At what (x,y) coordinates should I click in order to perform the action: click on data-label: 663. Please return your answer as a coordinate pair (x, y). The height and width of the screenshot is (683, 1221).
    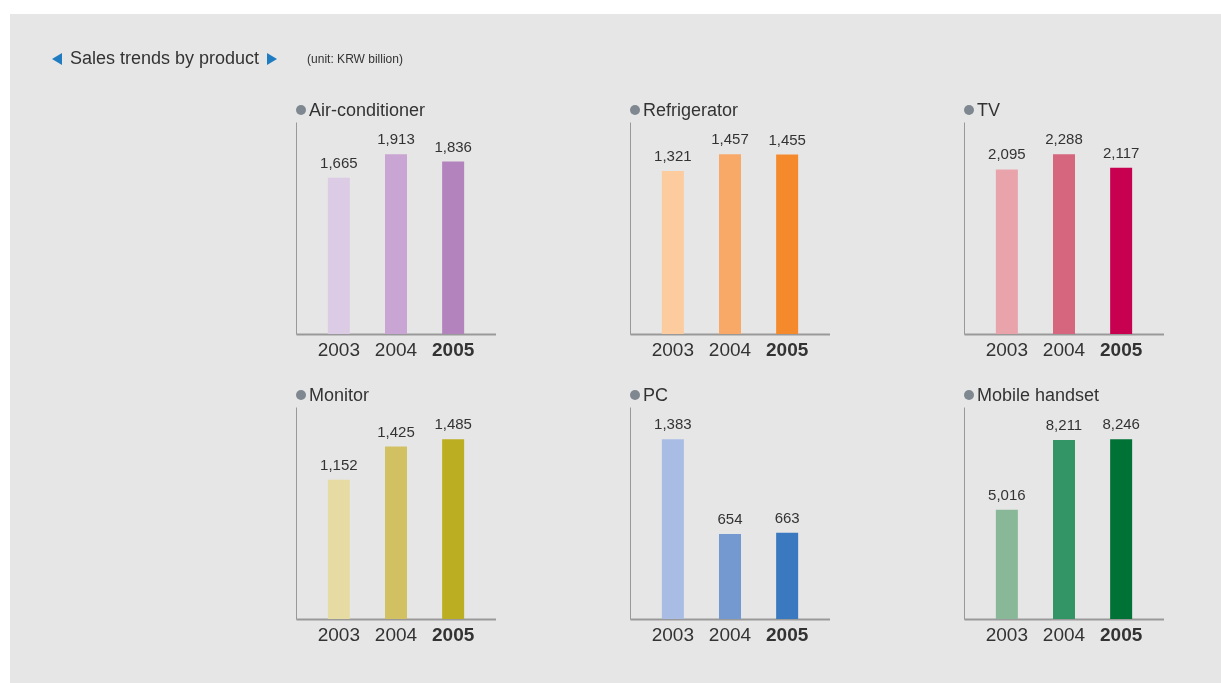
    Looking at the image, I should click on (787, 517).